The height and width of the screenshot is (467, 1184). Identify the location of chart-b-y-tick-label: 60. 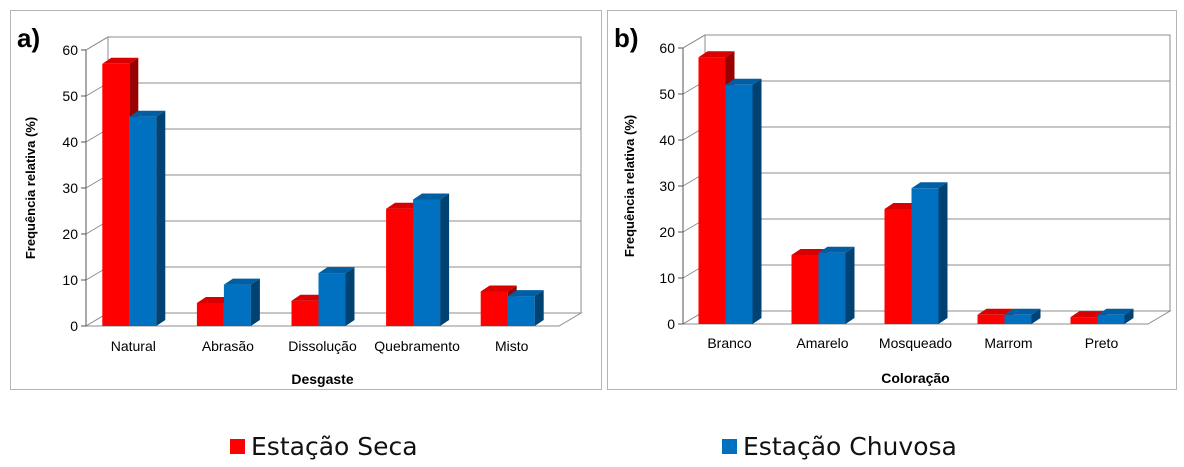
(667, 48).